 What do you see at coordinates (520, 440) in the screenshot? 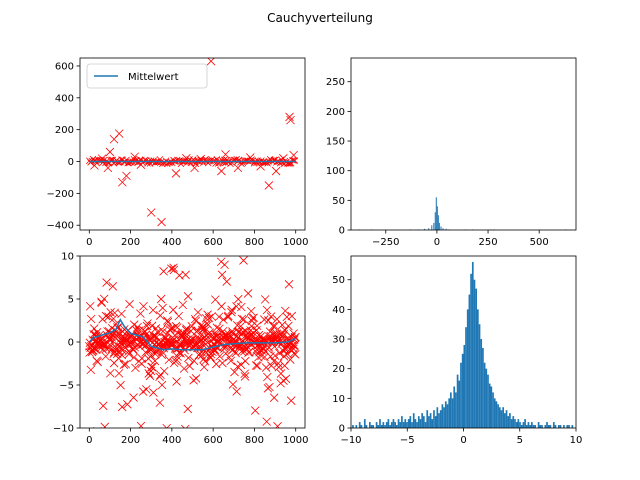
I see `br-xtick-label-3: 5` at bounding box center [520, 440].